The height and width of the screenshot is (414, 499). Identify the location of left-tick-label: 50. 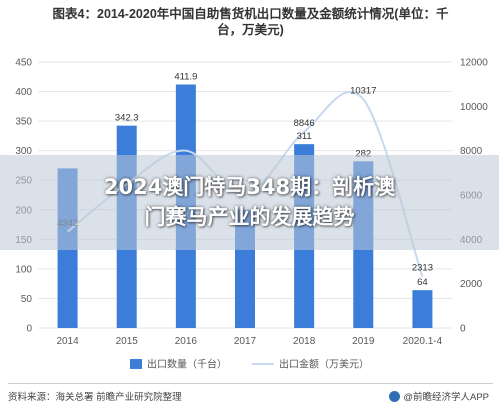
(27, 299).